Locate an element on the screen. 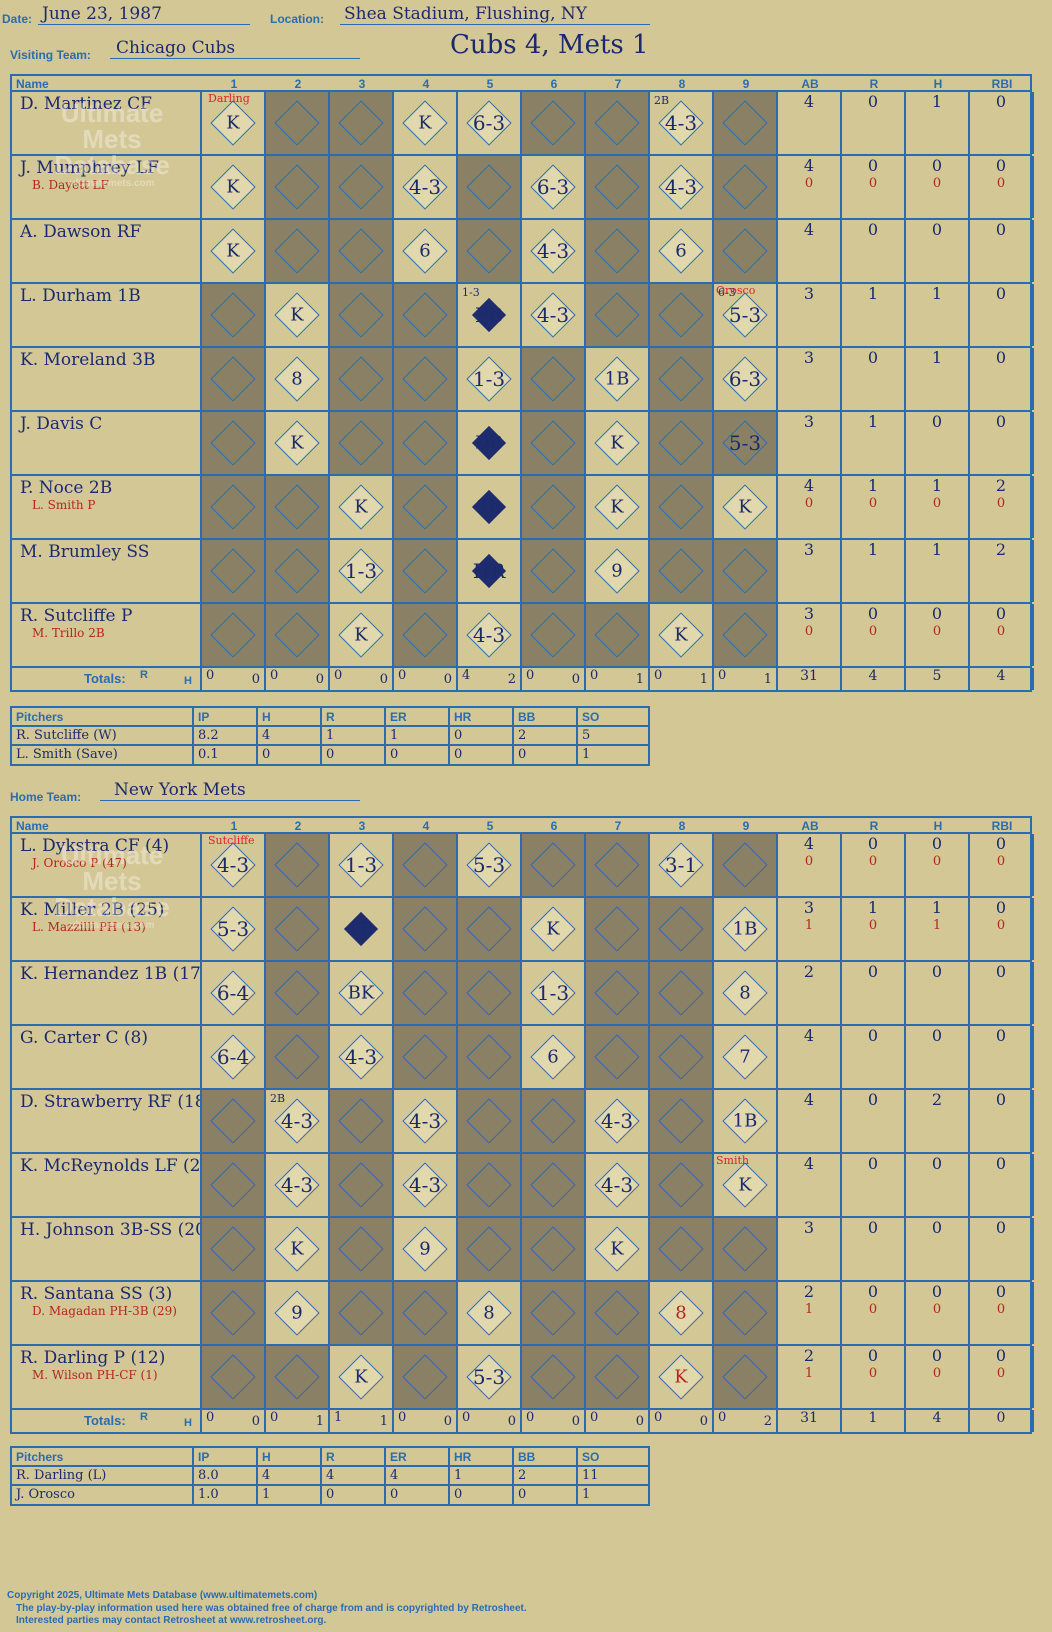  batter-name: L. Dykstra CF (4) is located at coordinates (95, 846).